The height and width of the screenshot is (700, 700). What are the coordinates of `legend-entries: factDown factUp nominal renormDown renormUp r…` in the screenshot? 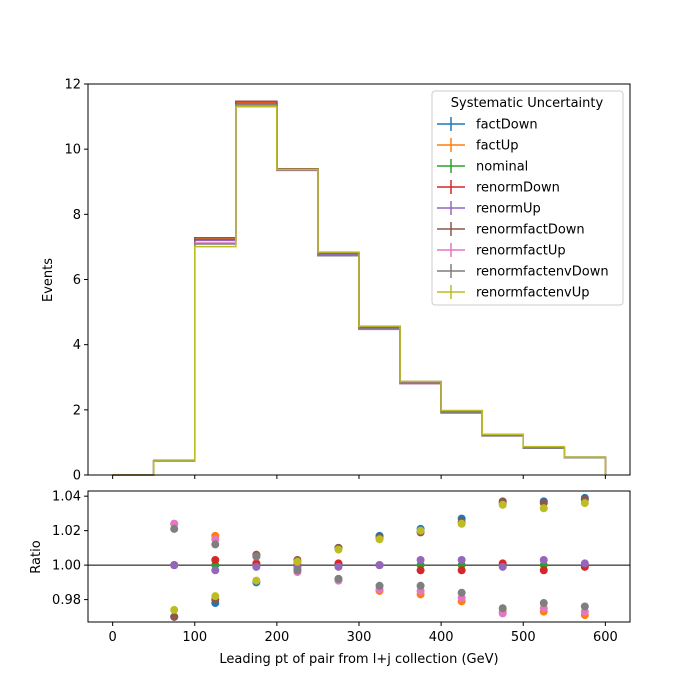 It's located at (523, 209).